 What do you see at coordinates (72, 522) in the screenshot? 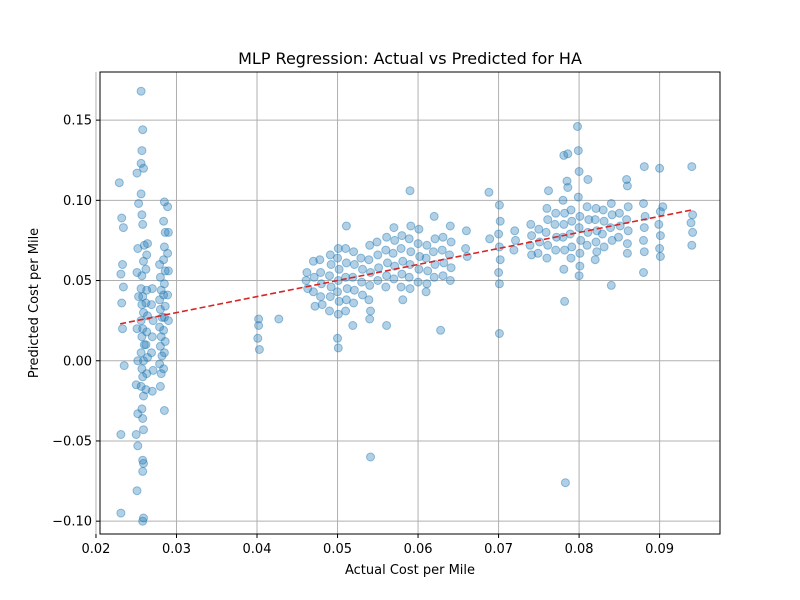
I see `y-tick-label: −0.10` at bounding box center [72, 522].